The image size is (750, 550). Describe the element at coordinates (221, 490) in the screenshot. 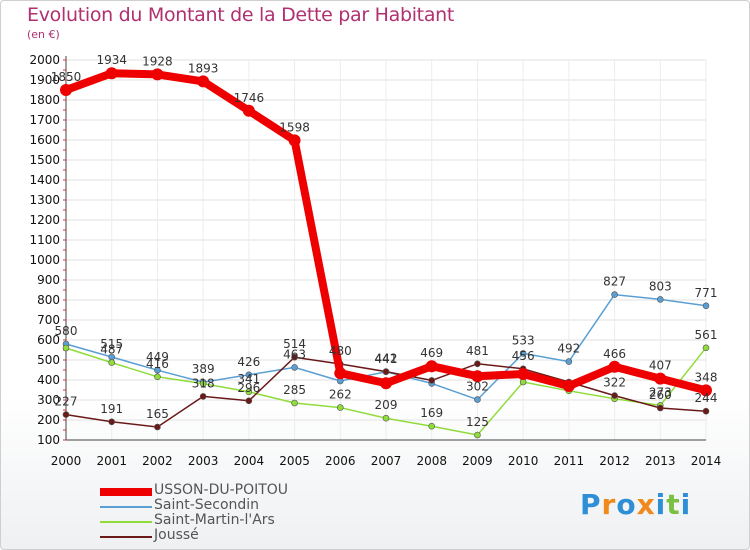

I see `legend-label: USSON-DU-POITOU` at that location.